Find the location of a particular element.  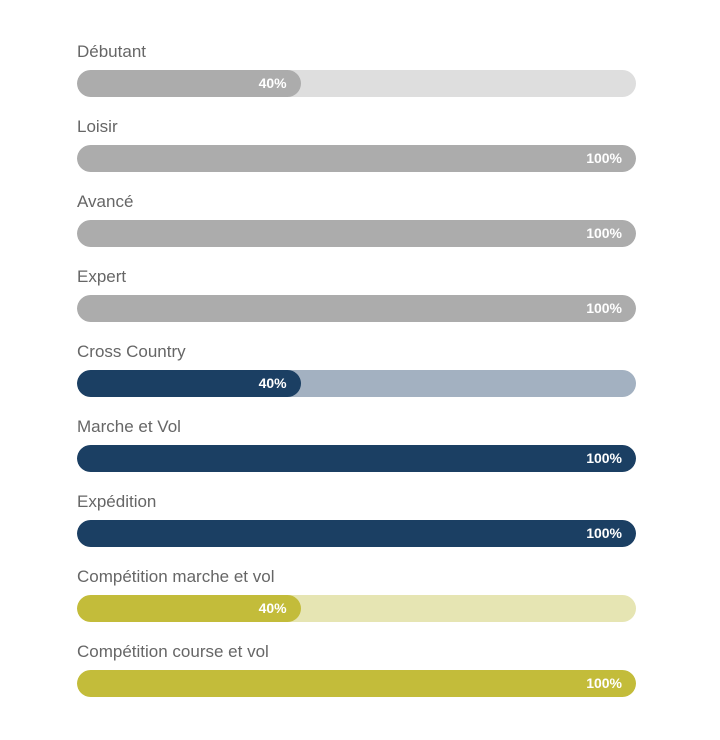

skill-label: Expert is located at coordinates (102, 276).